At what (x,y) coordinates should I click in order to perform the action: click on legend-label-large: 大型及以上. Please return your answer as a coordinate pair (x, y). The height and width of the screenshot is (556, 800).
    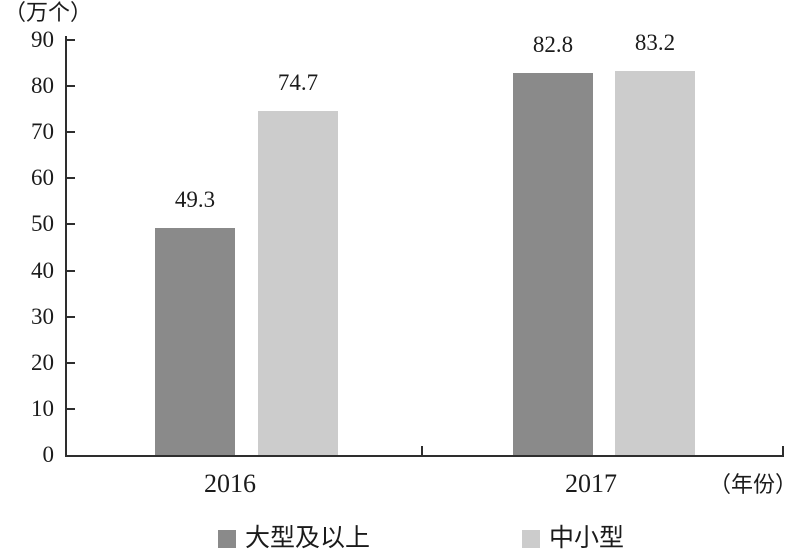
    Looking at the image, I should click on (308, 538).